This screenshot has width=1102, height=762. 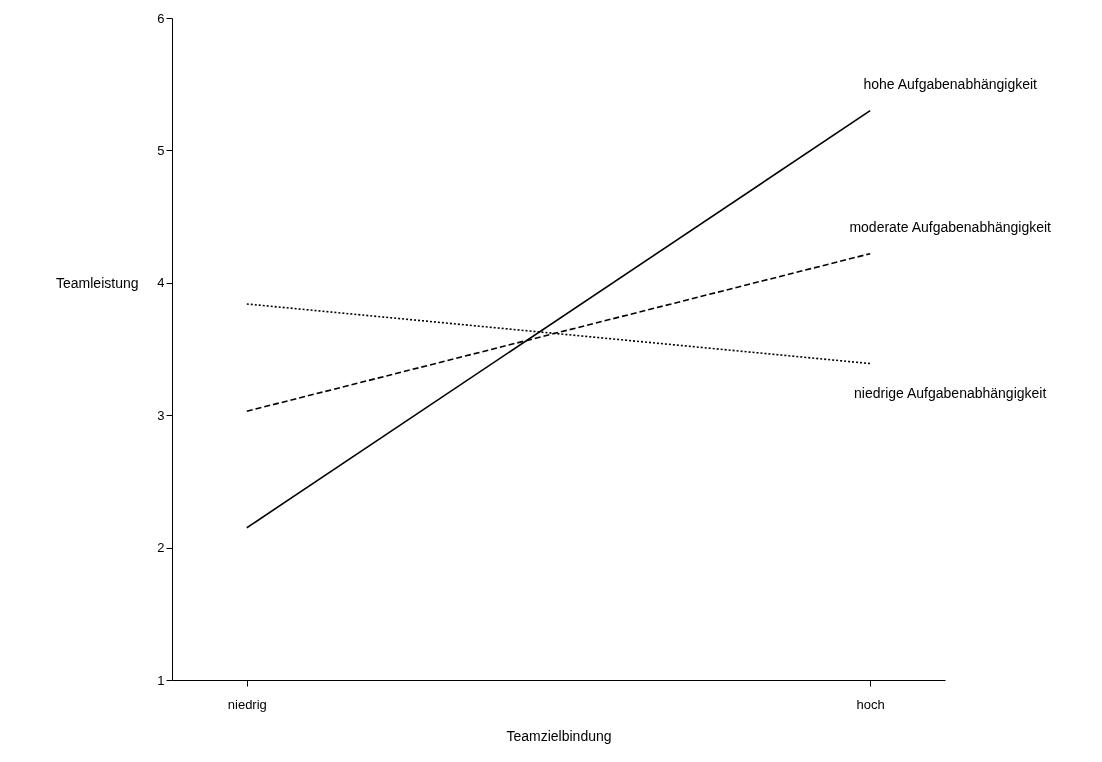 What do you see at coordinates (950, 83) in the screenshot?
I see `series-label: hohe Aufgabenabhängigkeit` at bounding box center [950, 83].